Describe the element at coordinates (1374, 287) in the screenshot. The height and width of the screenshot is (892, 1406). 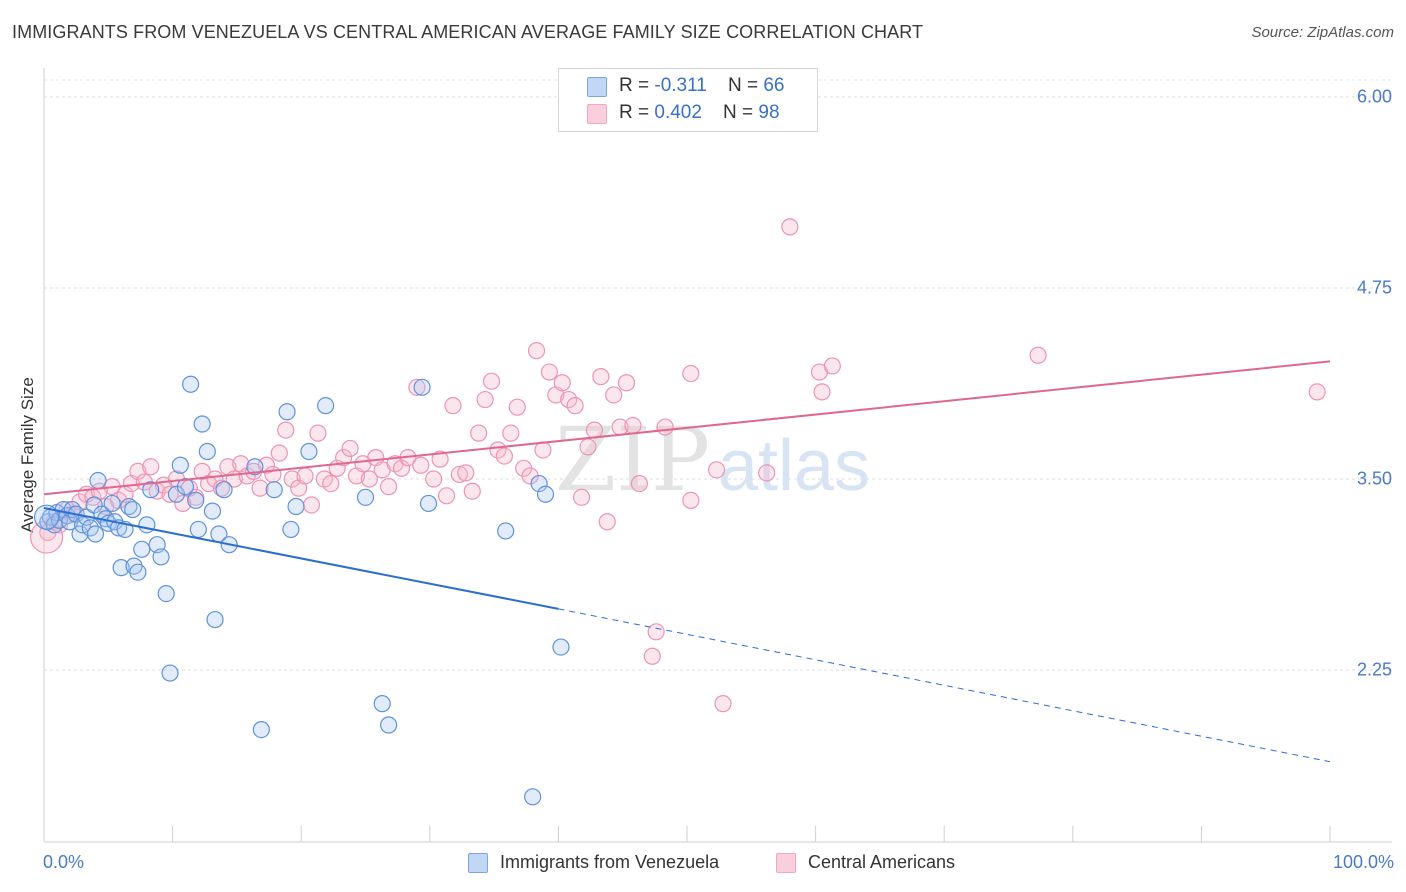
I see `y-tick-label: 4.75` at that location.